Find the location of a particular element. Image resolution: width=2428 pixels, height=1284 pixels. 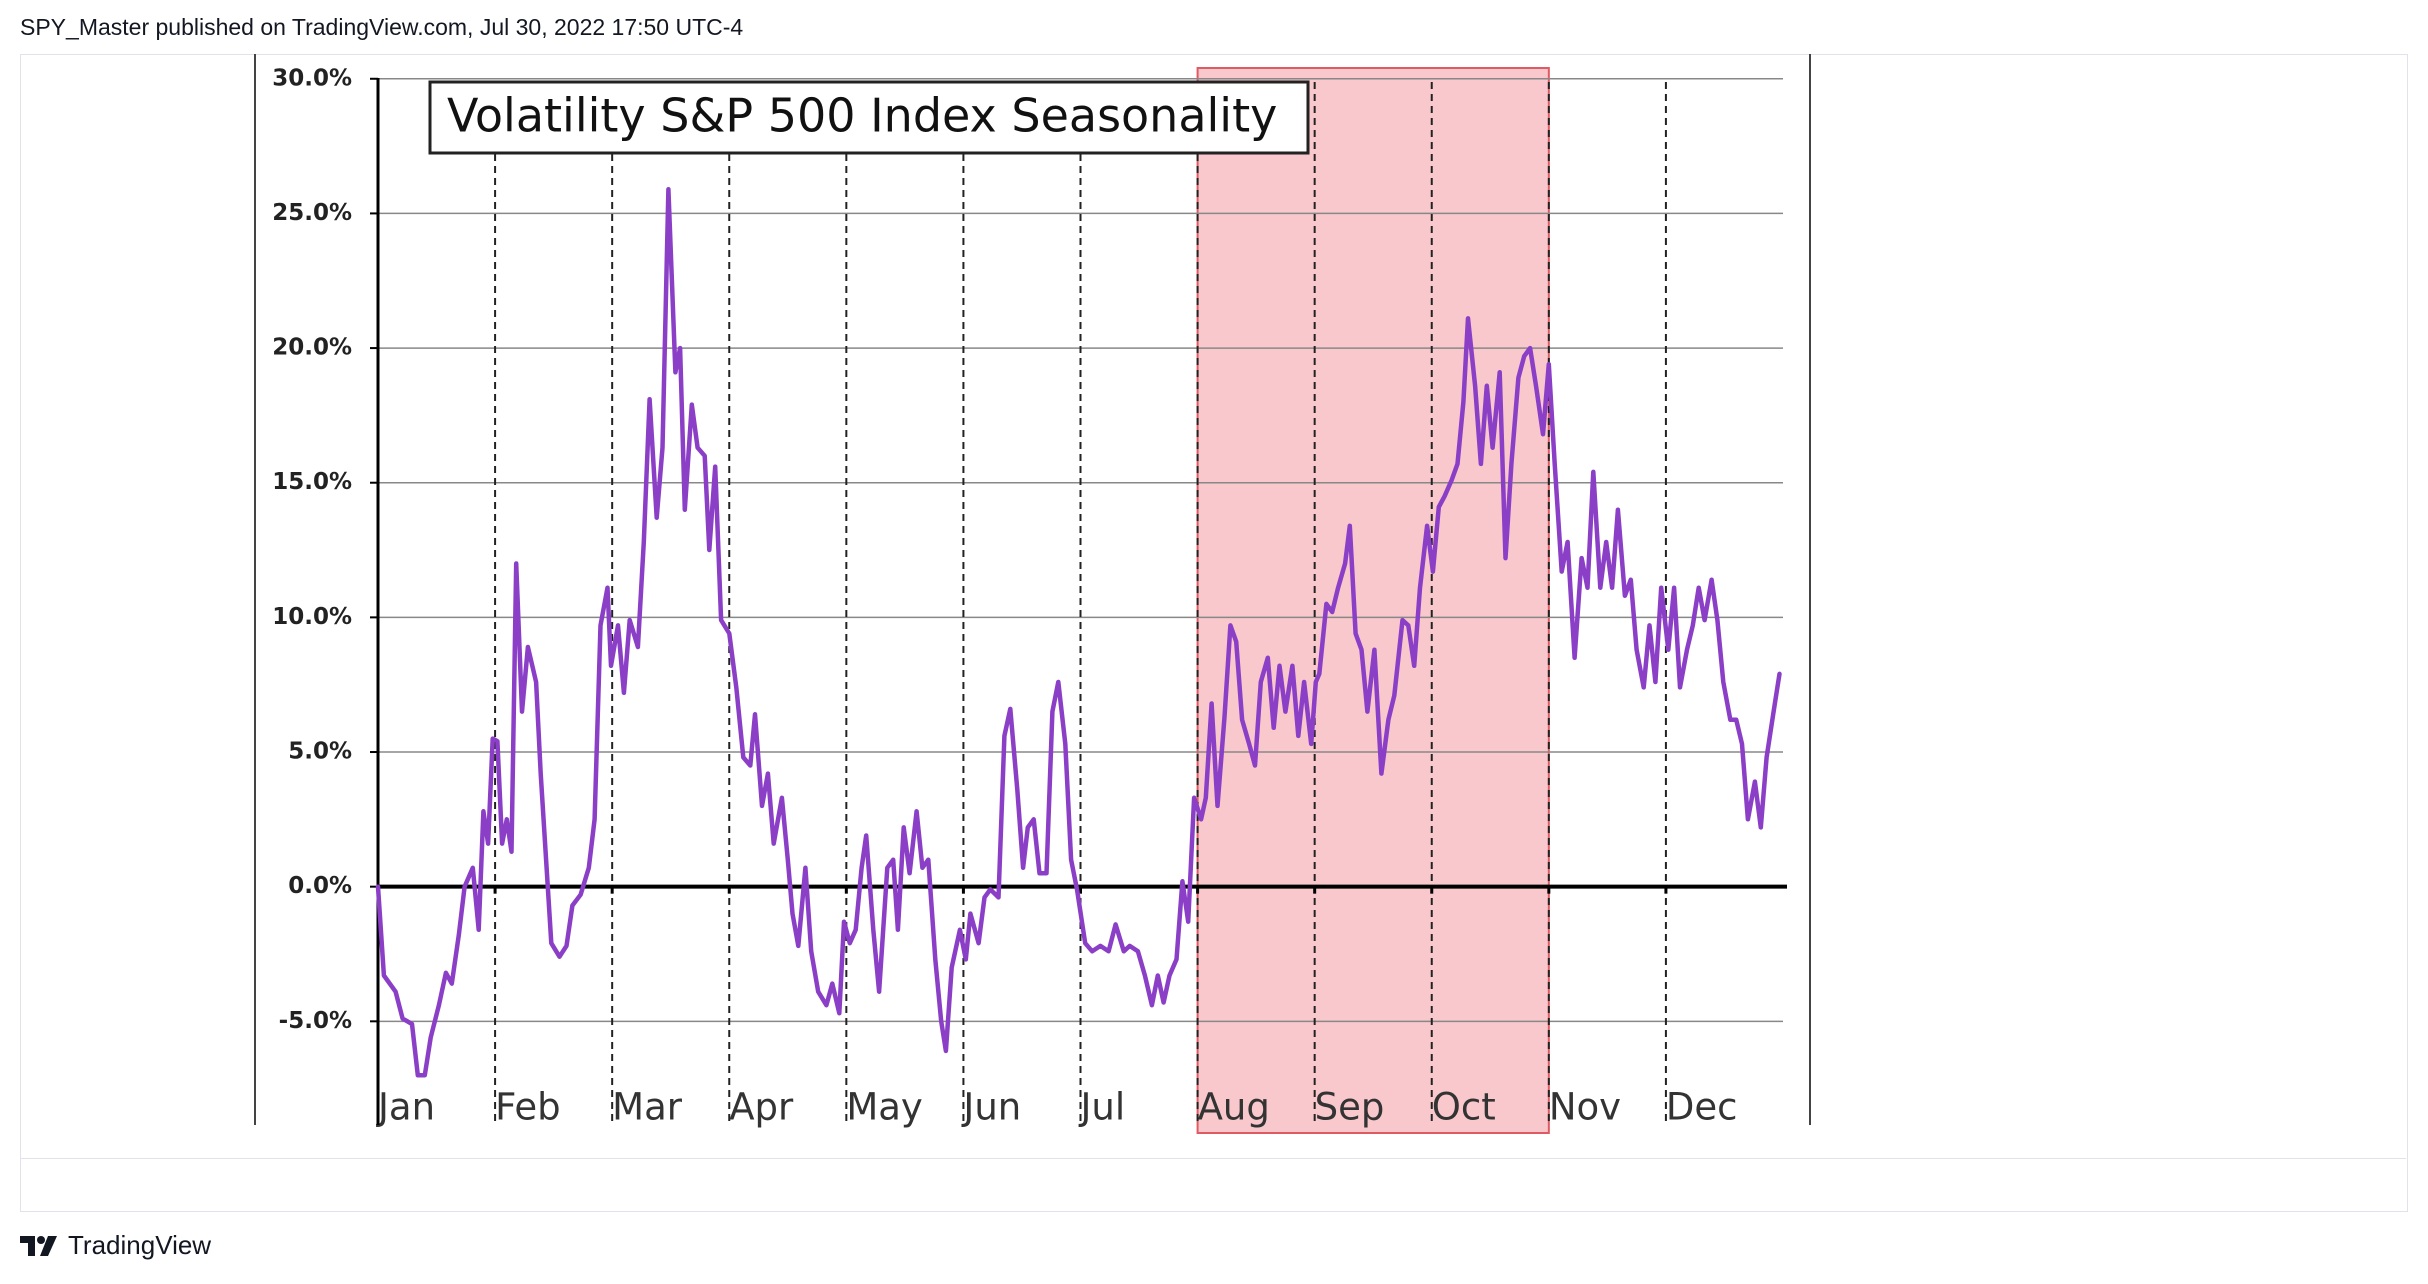

x-tick-label: Oct is located at coordinates (1464, 1107).